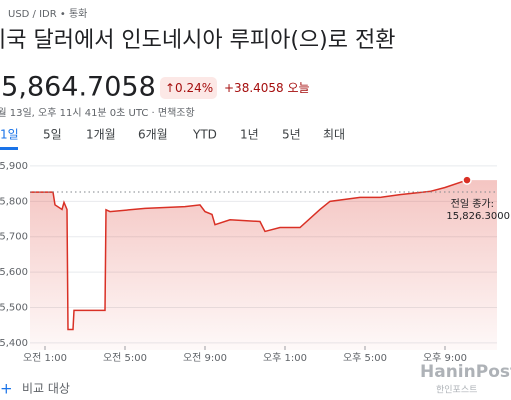  What do you see at coordinates (465, 372) in the screenshot?
I see `watermark: HaninPost` at bounding box center [465, 372].